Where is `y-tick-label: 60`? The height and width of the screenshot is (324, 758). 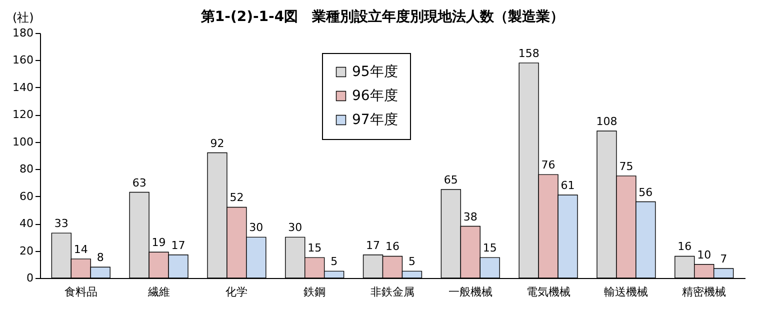
y-tick-label: 60 is located at coordinates (27, 196).